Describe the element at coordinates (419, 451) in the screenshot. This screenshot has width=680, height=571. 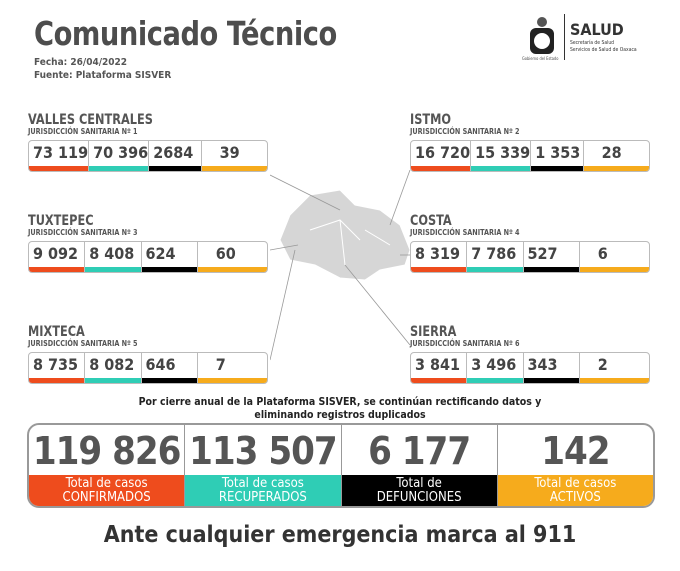
I see `total-deaths-value: 6 177` at that location.